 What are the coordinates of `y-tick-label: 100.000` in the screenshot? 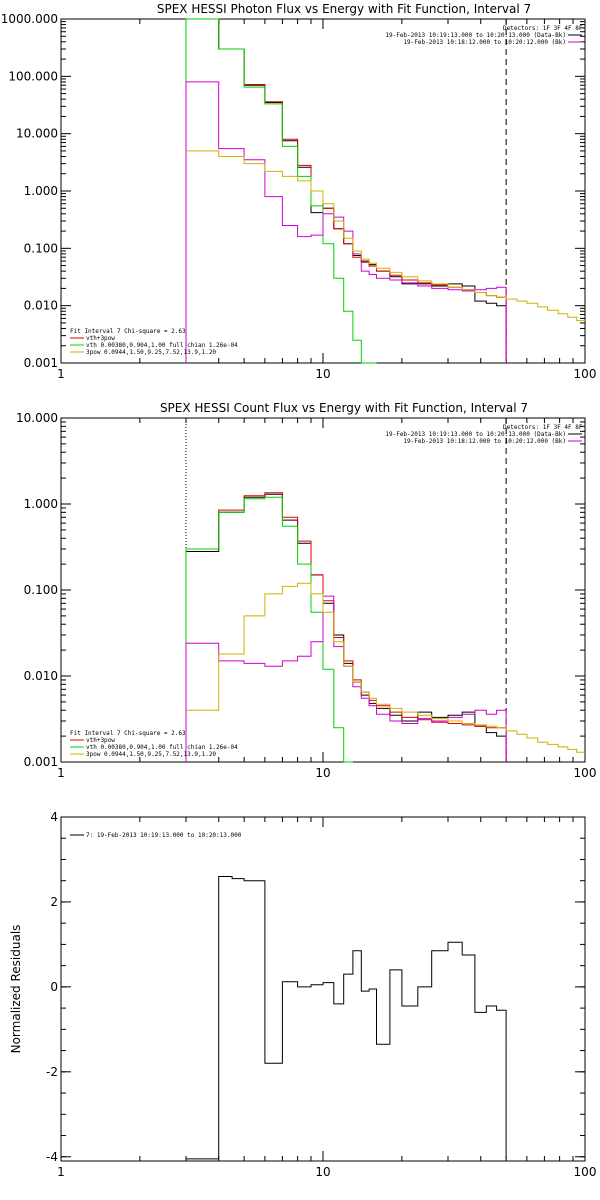 It's located at (33, 76).